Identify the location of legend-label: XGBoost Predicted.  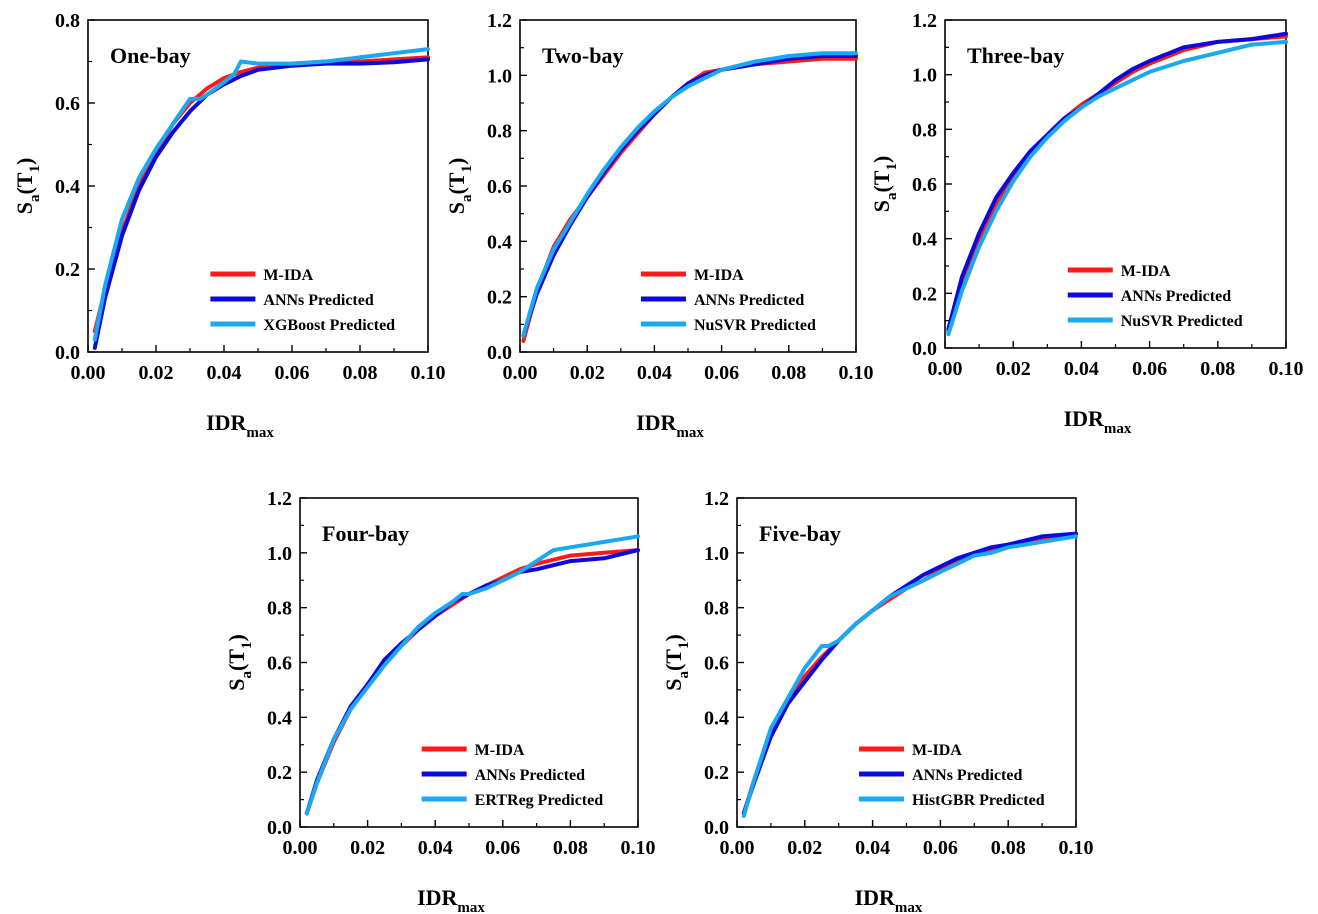
(329, 325).